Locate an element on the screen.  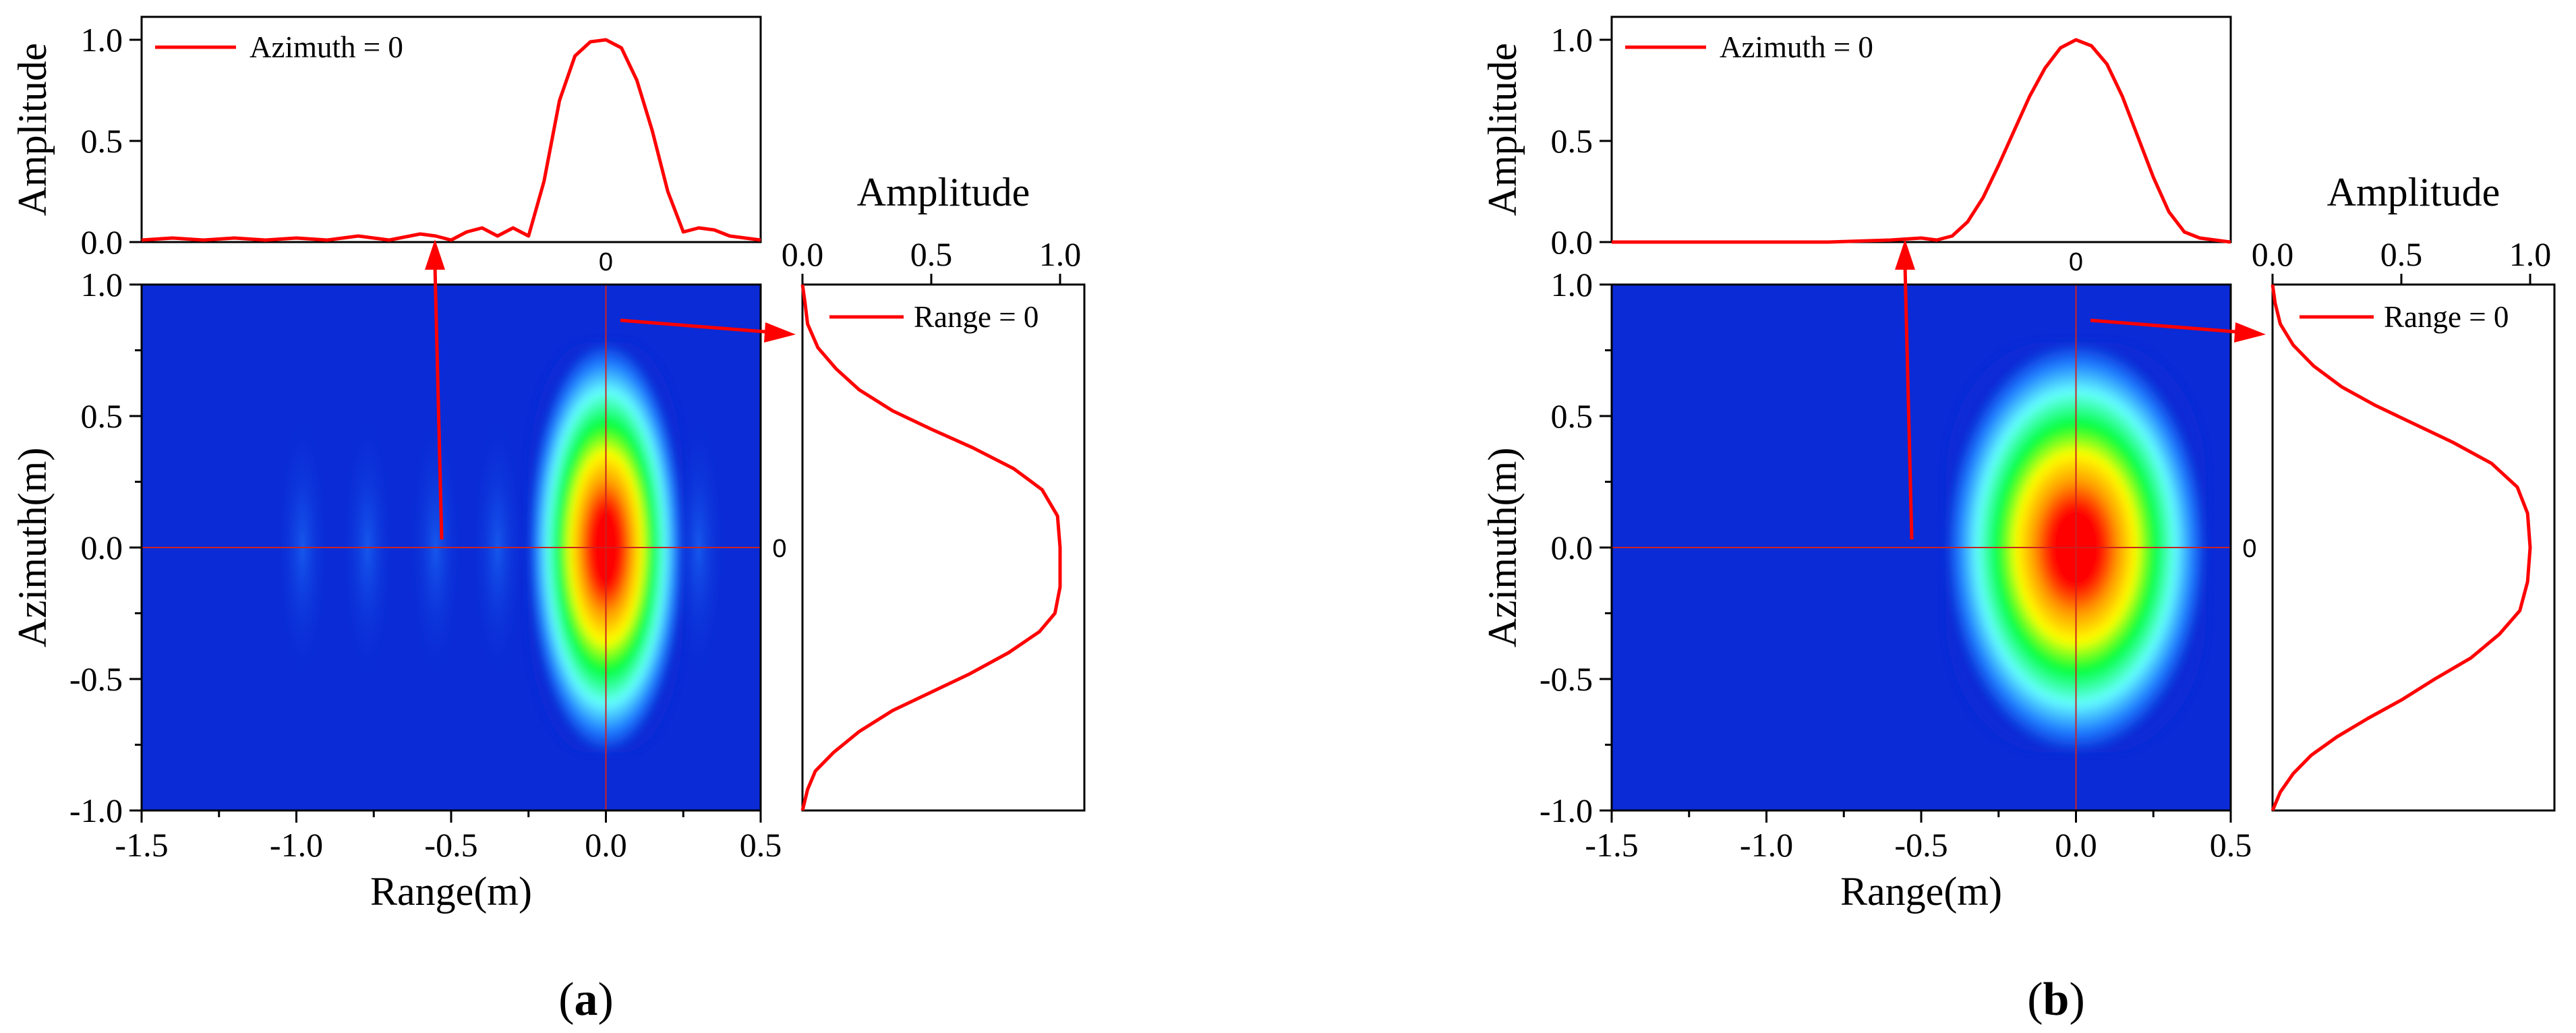
panel-caption-letter: b is located at coordinates (2056, 1000).